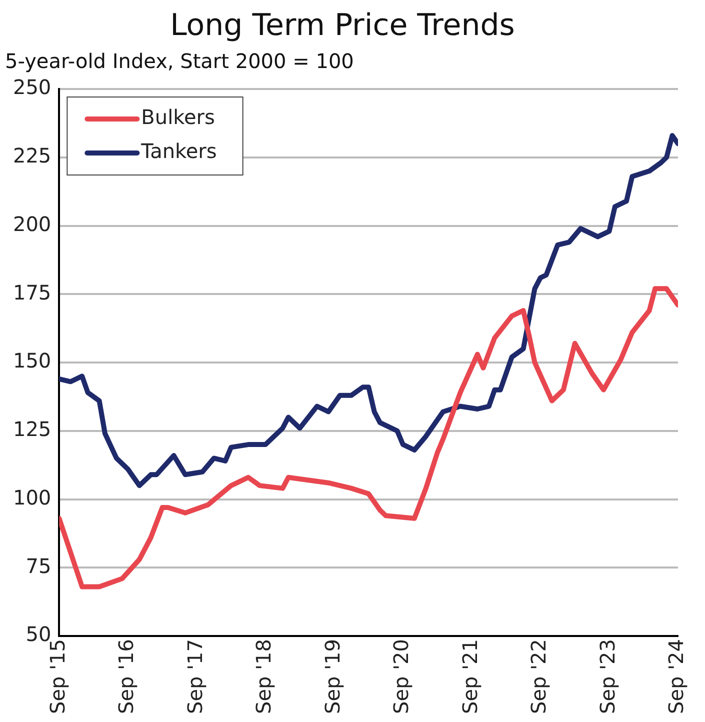 The height and width of the screenshot is (722, 705). Describe the element at coordinates (401, 676) in the screenshot. I see `x-tick-label: Sep '20` at that location.